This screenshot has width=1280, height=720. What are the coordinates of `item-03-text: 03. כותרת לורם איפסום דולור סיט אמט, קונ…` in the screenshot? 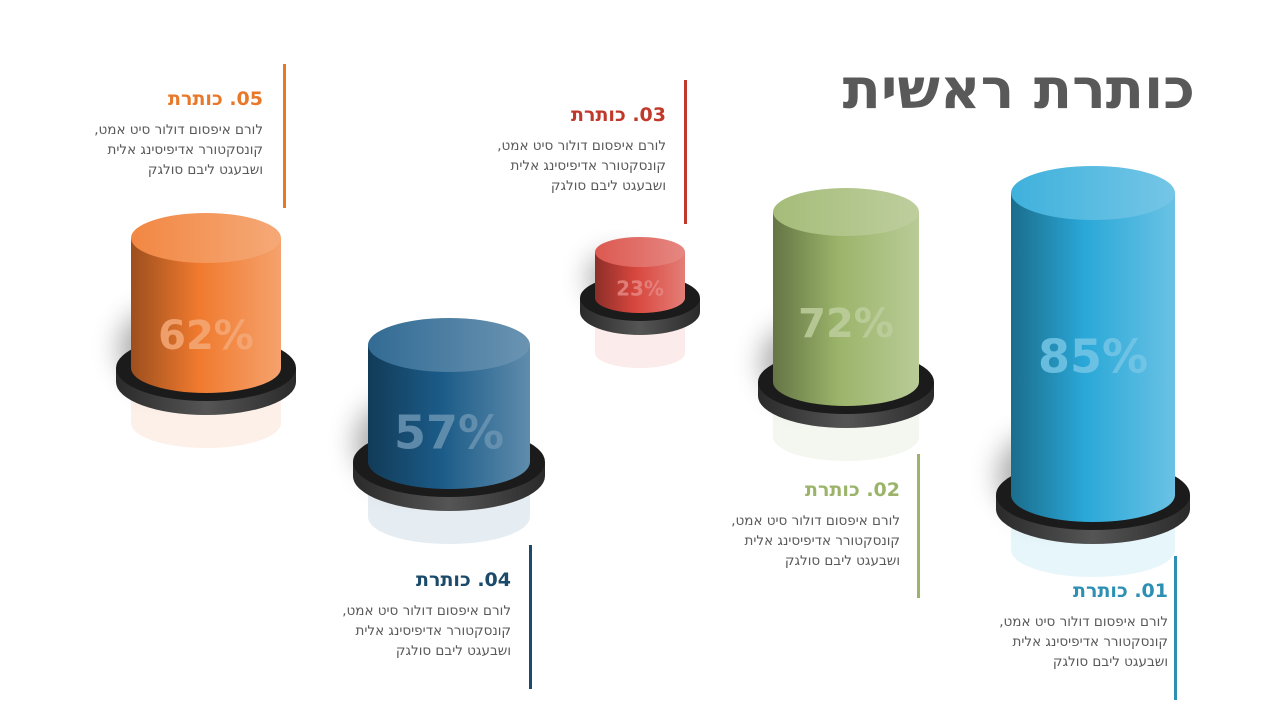 It's located at (536, 149).